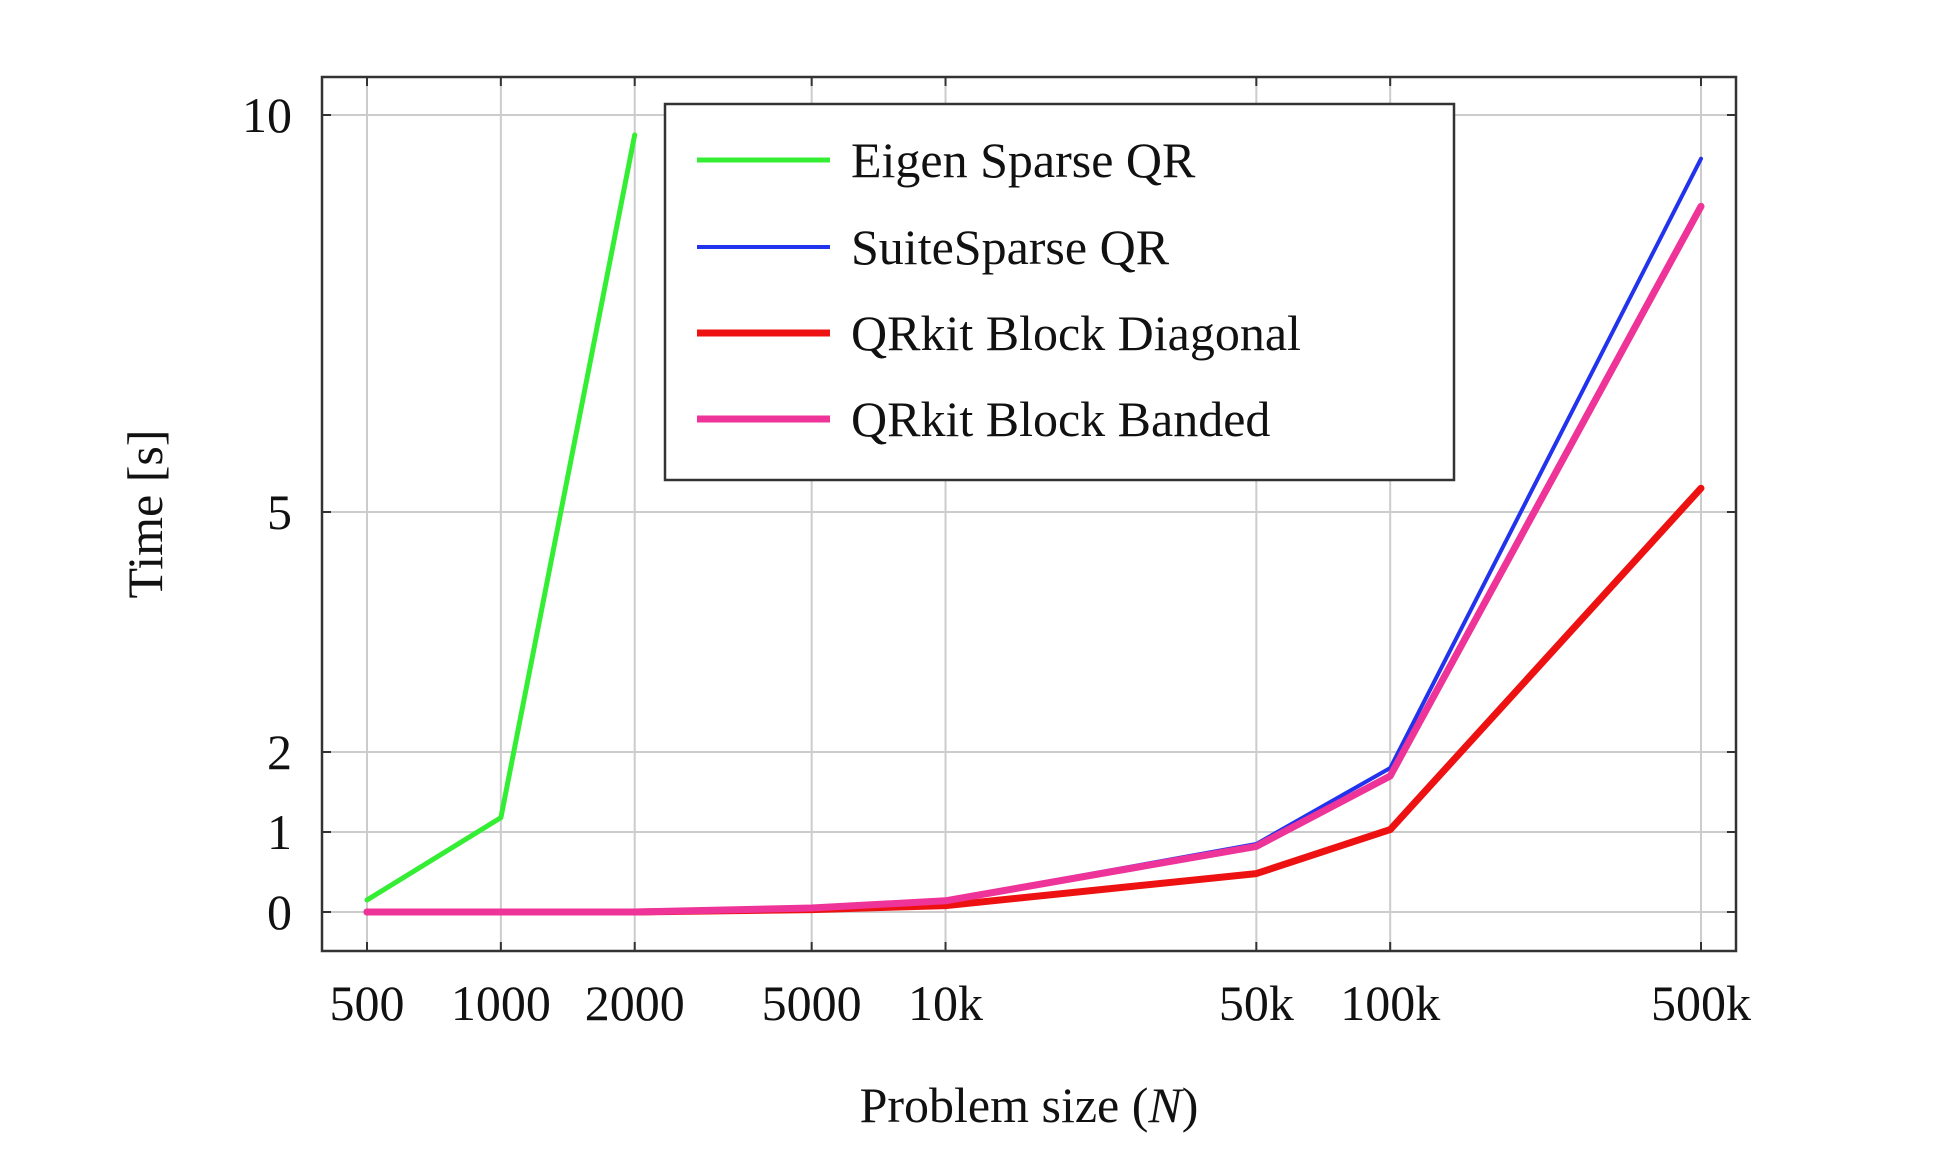 The width and height of the screenshot is (1950, 1164). What do you see at coordinates (501, 1003) in the screenshot?
I see `x-tick-label: 1000` at bounding box center [501, 1003].